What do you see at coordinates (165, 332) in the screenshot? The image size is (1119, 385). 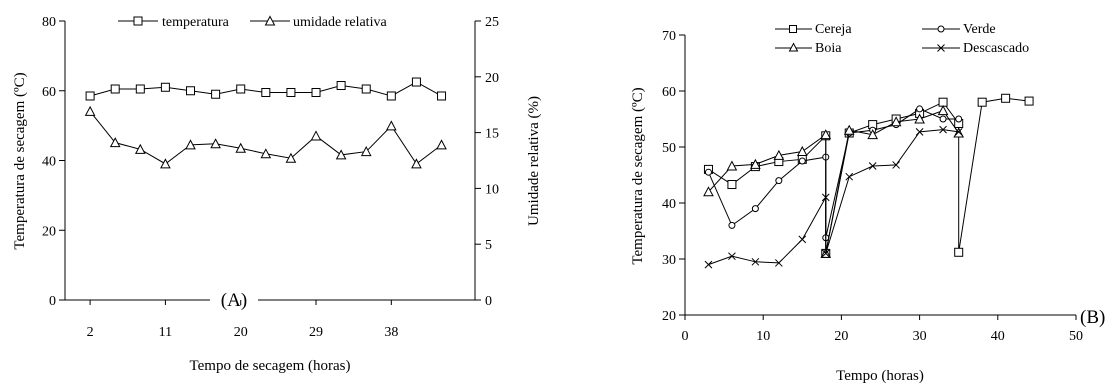 I see `x-tick-label: 11` at bounding box center [165, 332].